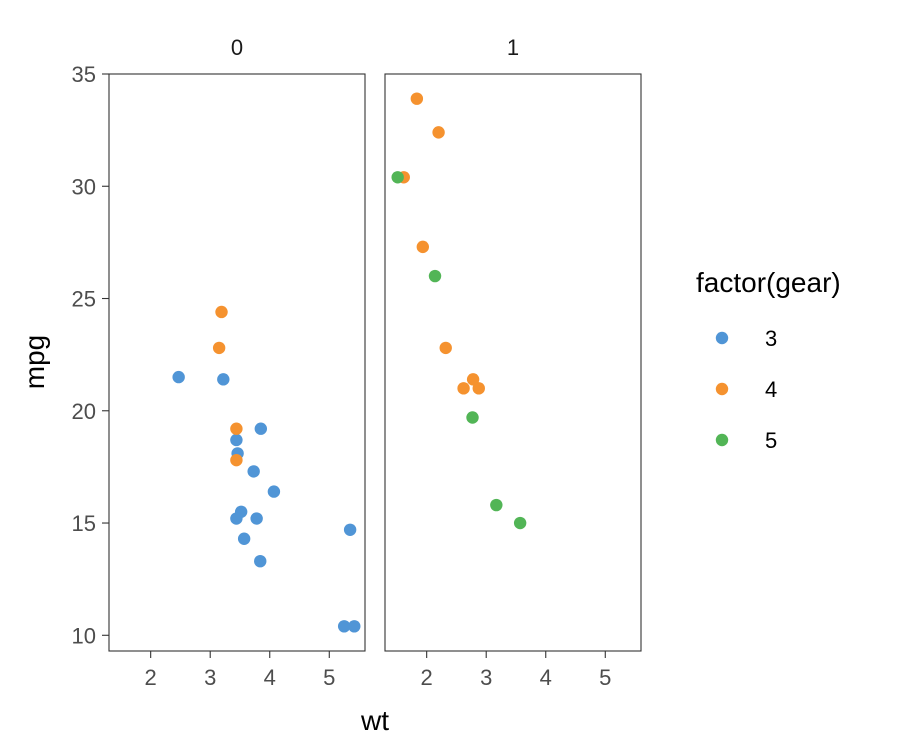 Image resolution: width=918 pixels, height=756 pixels. I want to click on x-axis-title: wt, so click(374, 720).